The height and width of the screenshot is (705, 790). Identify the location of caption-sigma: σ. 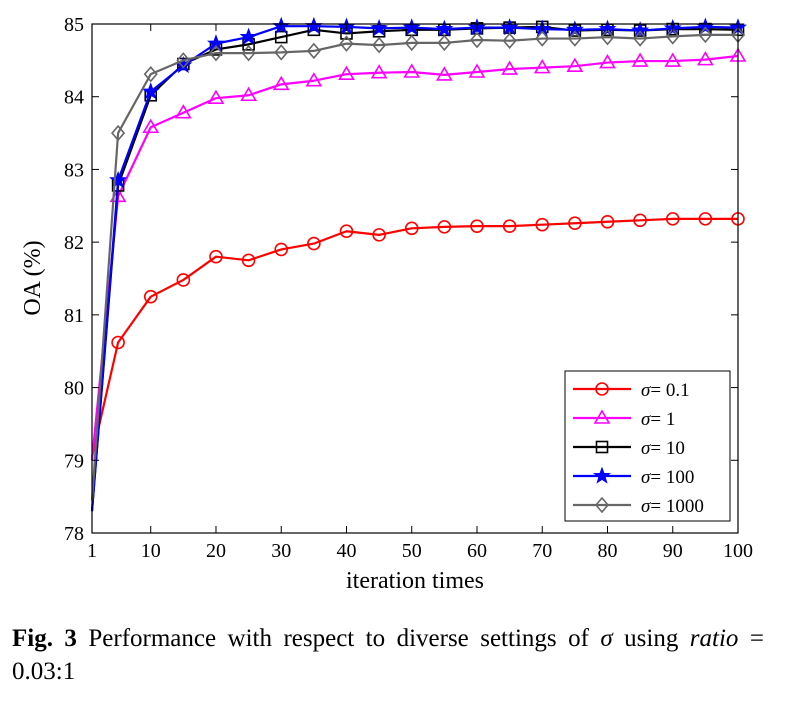
(606, 638).